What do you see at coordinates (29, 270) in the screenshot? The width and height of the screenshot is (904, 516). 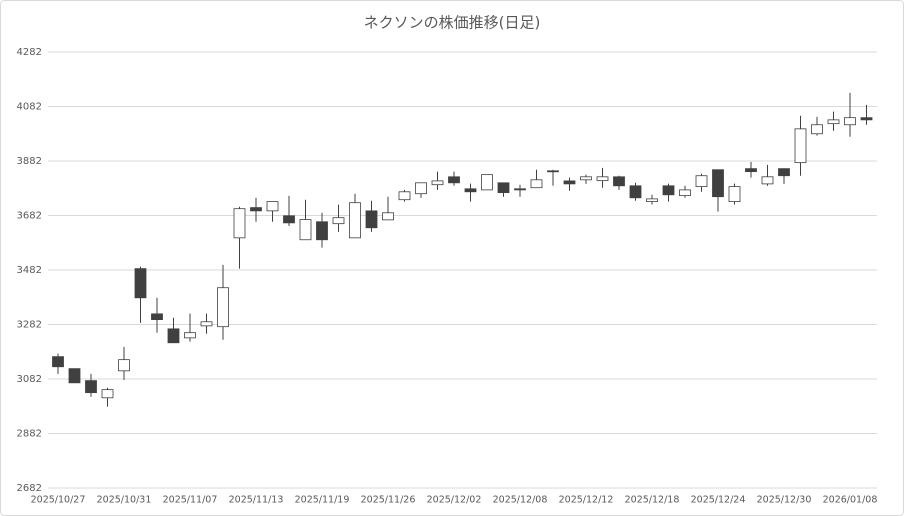 I see `y-tick-label: 3482` at bounding box center [29, 270].